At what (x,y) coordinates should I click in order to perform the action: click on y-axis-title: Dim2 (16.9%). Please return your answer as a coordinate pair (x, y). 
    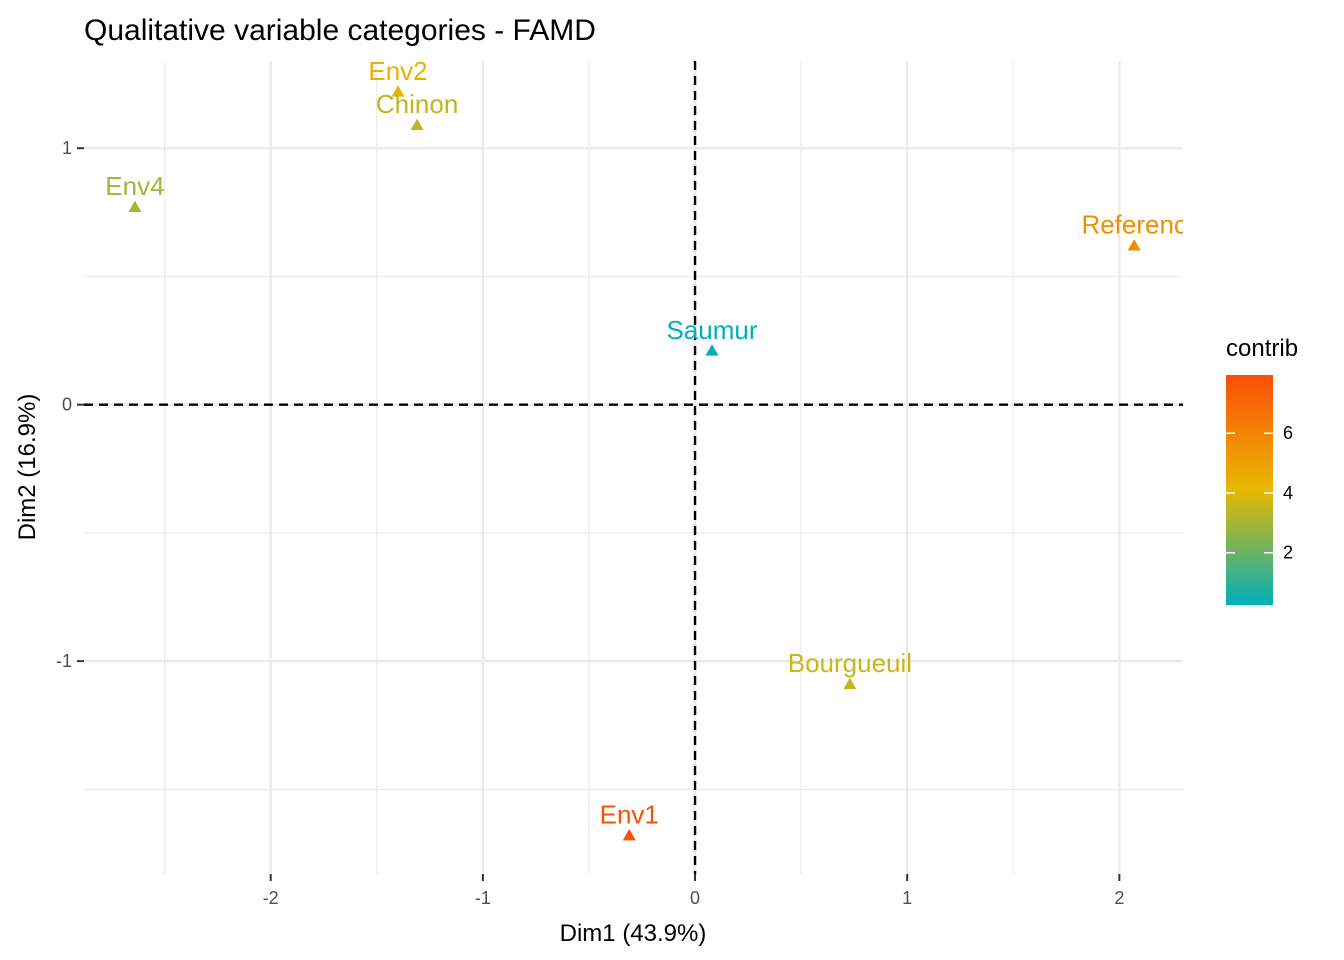
    Looking at the image, I should click on (27, 467).